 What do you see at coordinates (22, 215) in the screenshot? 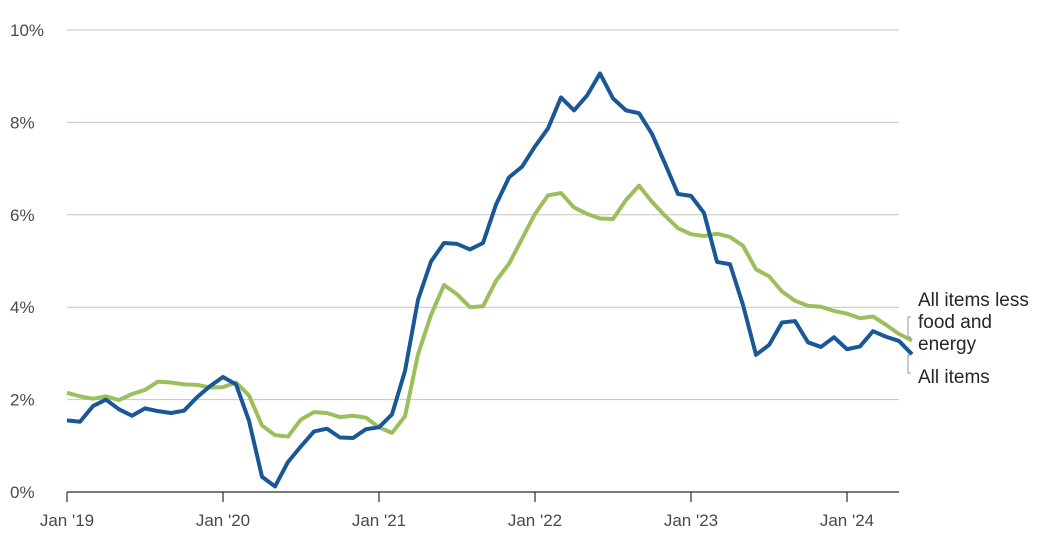
I see `y-tick-label-6: 6%` at bounding box center [22, 215].